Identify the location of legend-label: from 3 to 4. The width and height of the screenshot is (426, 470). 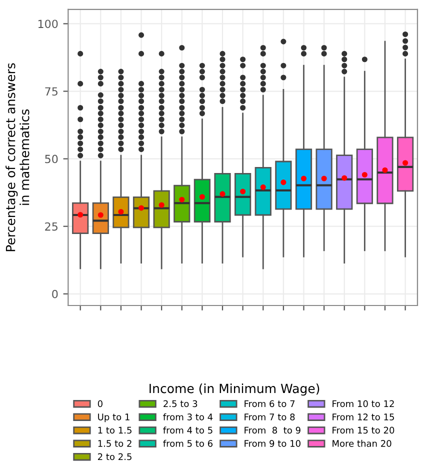
(188, 416).